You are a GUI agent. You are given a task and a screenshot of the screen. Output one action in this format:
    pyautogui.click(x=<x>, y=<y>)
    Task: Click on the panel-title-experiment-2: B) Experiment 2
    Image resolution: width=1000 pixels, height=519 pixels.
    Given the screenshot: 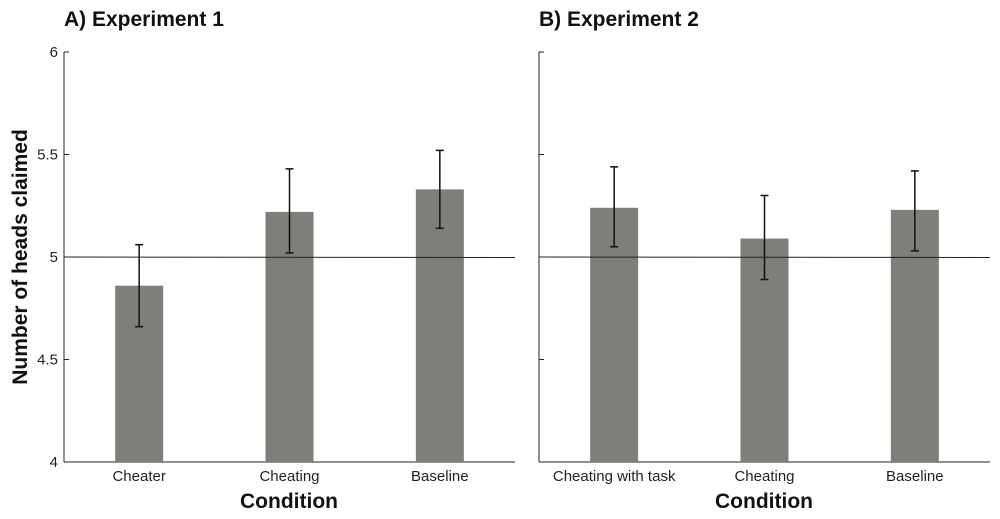 What is the action you would take?
    pyautogui.click(x=619, y=19)
    